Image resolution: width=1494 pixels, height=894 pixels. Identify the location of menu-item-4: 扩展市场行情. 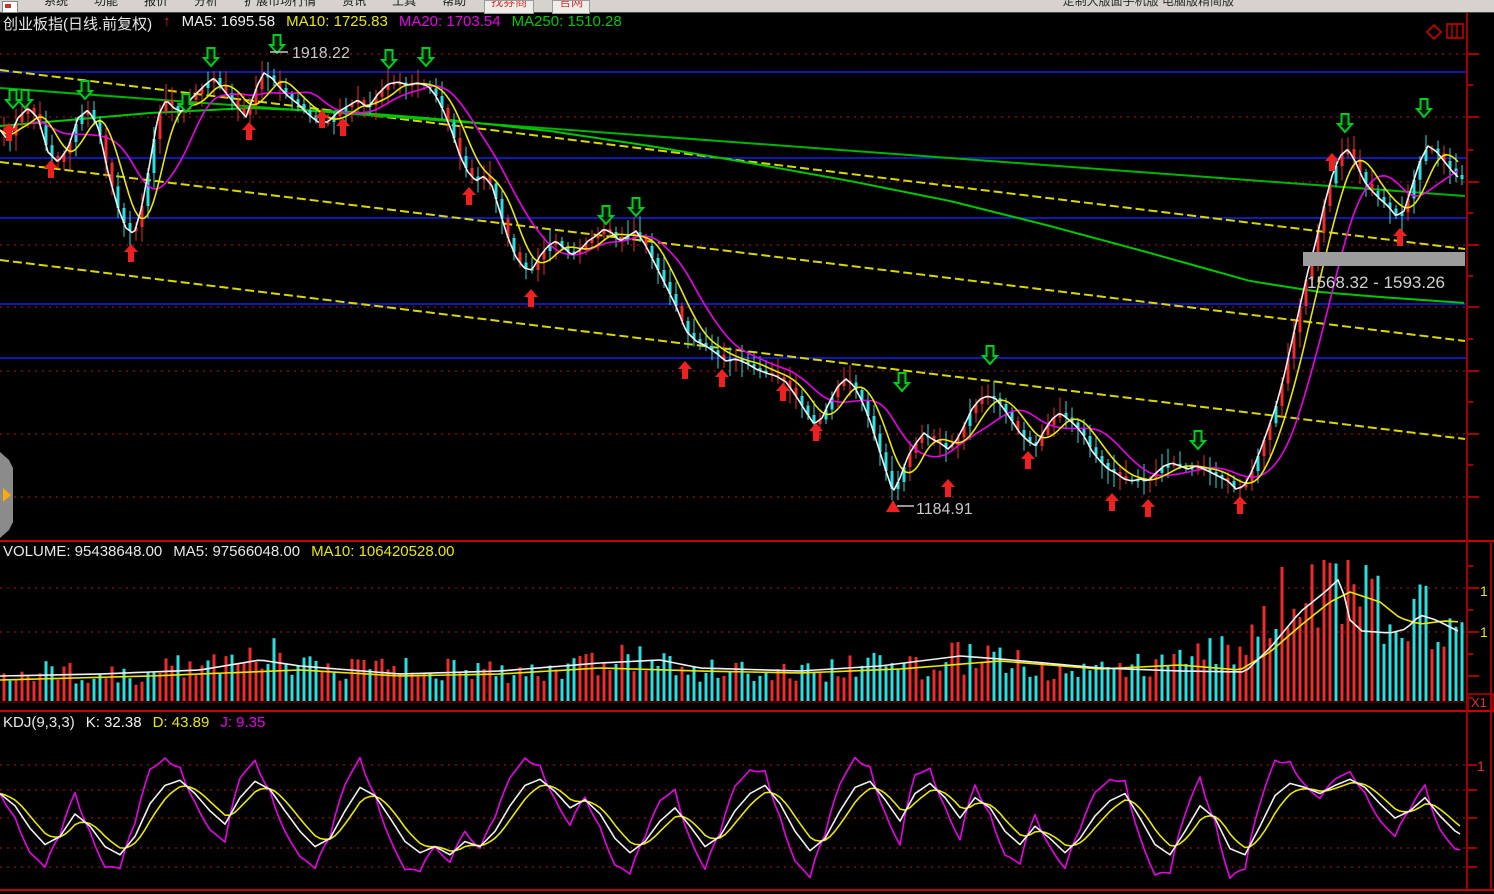
(280, 4).